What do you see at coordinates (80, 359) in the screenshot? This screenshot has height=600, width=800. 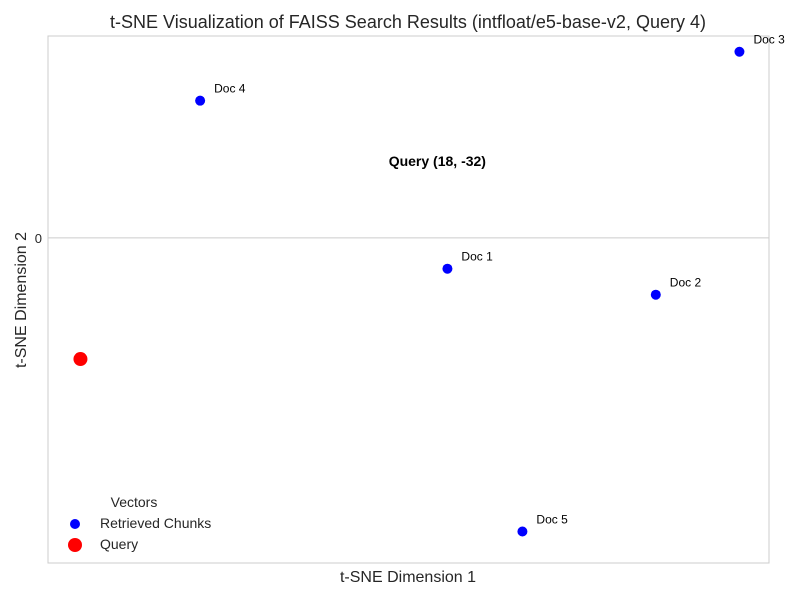 I see `query-point` at bounding box center [80, 359].